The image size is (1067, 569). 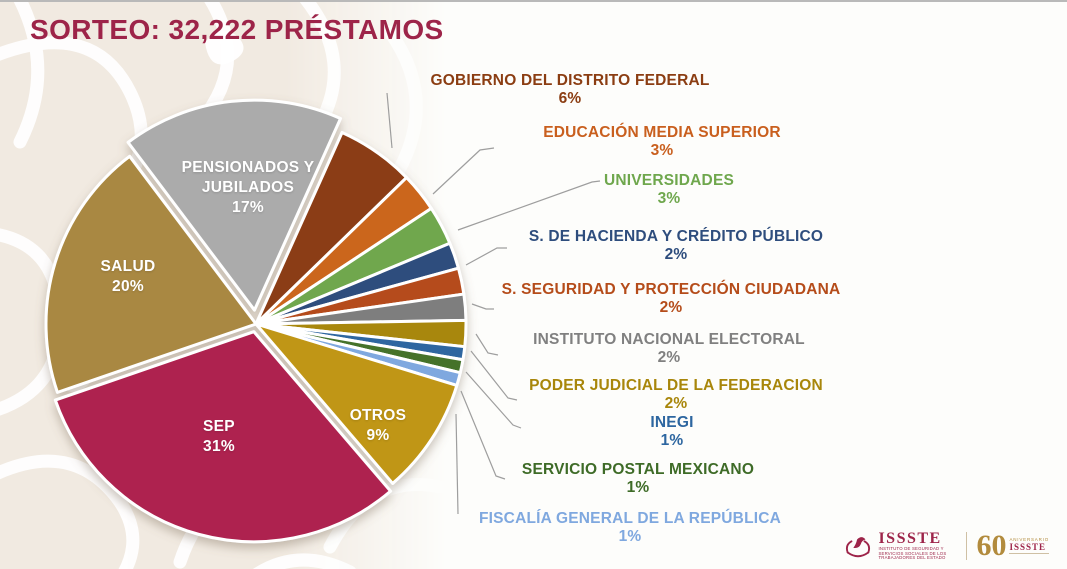 What do you see at coordinates (463, 171) in the screenshot?
I see `leader-line-educaci-n-media-superior` at bounding box center [463, 171].